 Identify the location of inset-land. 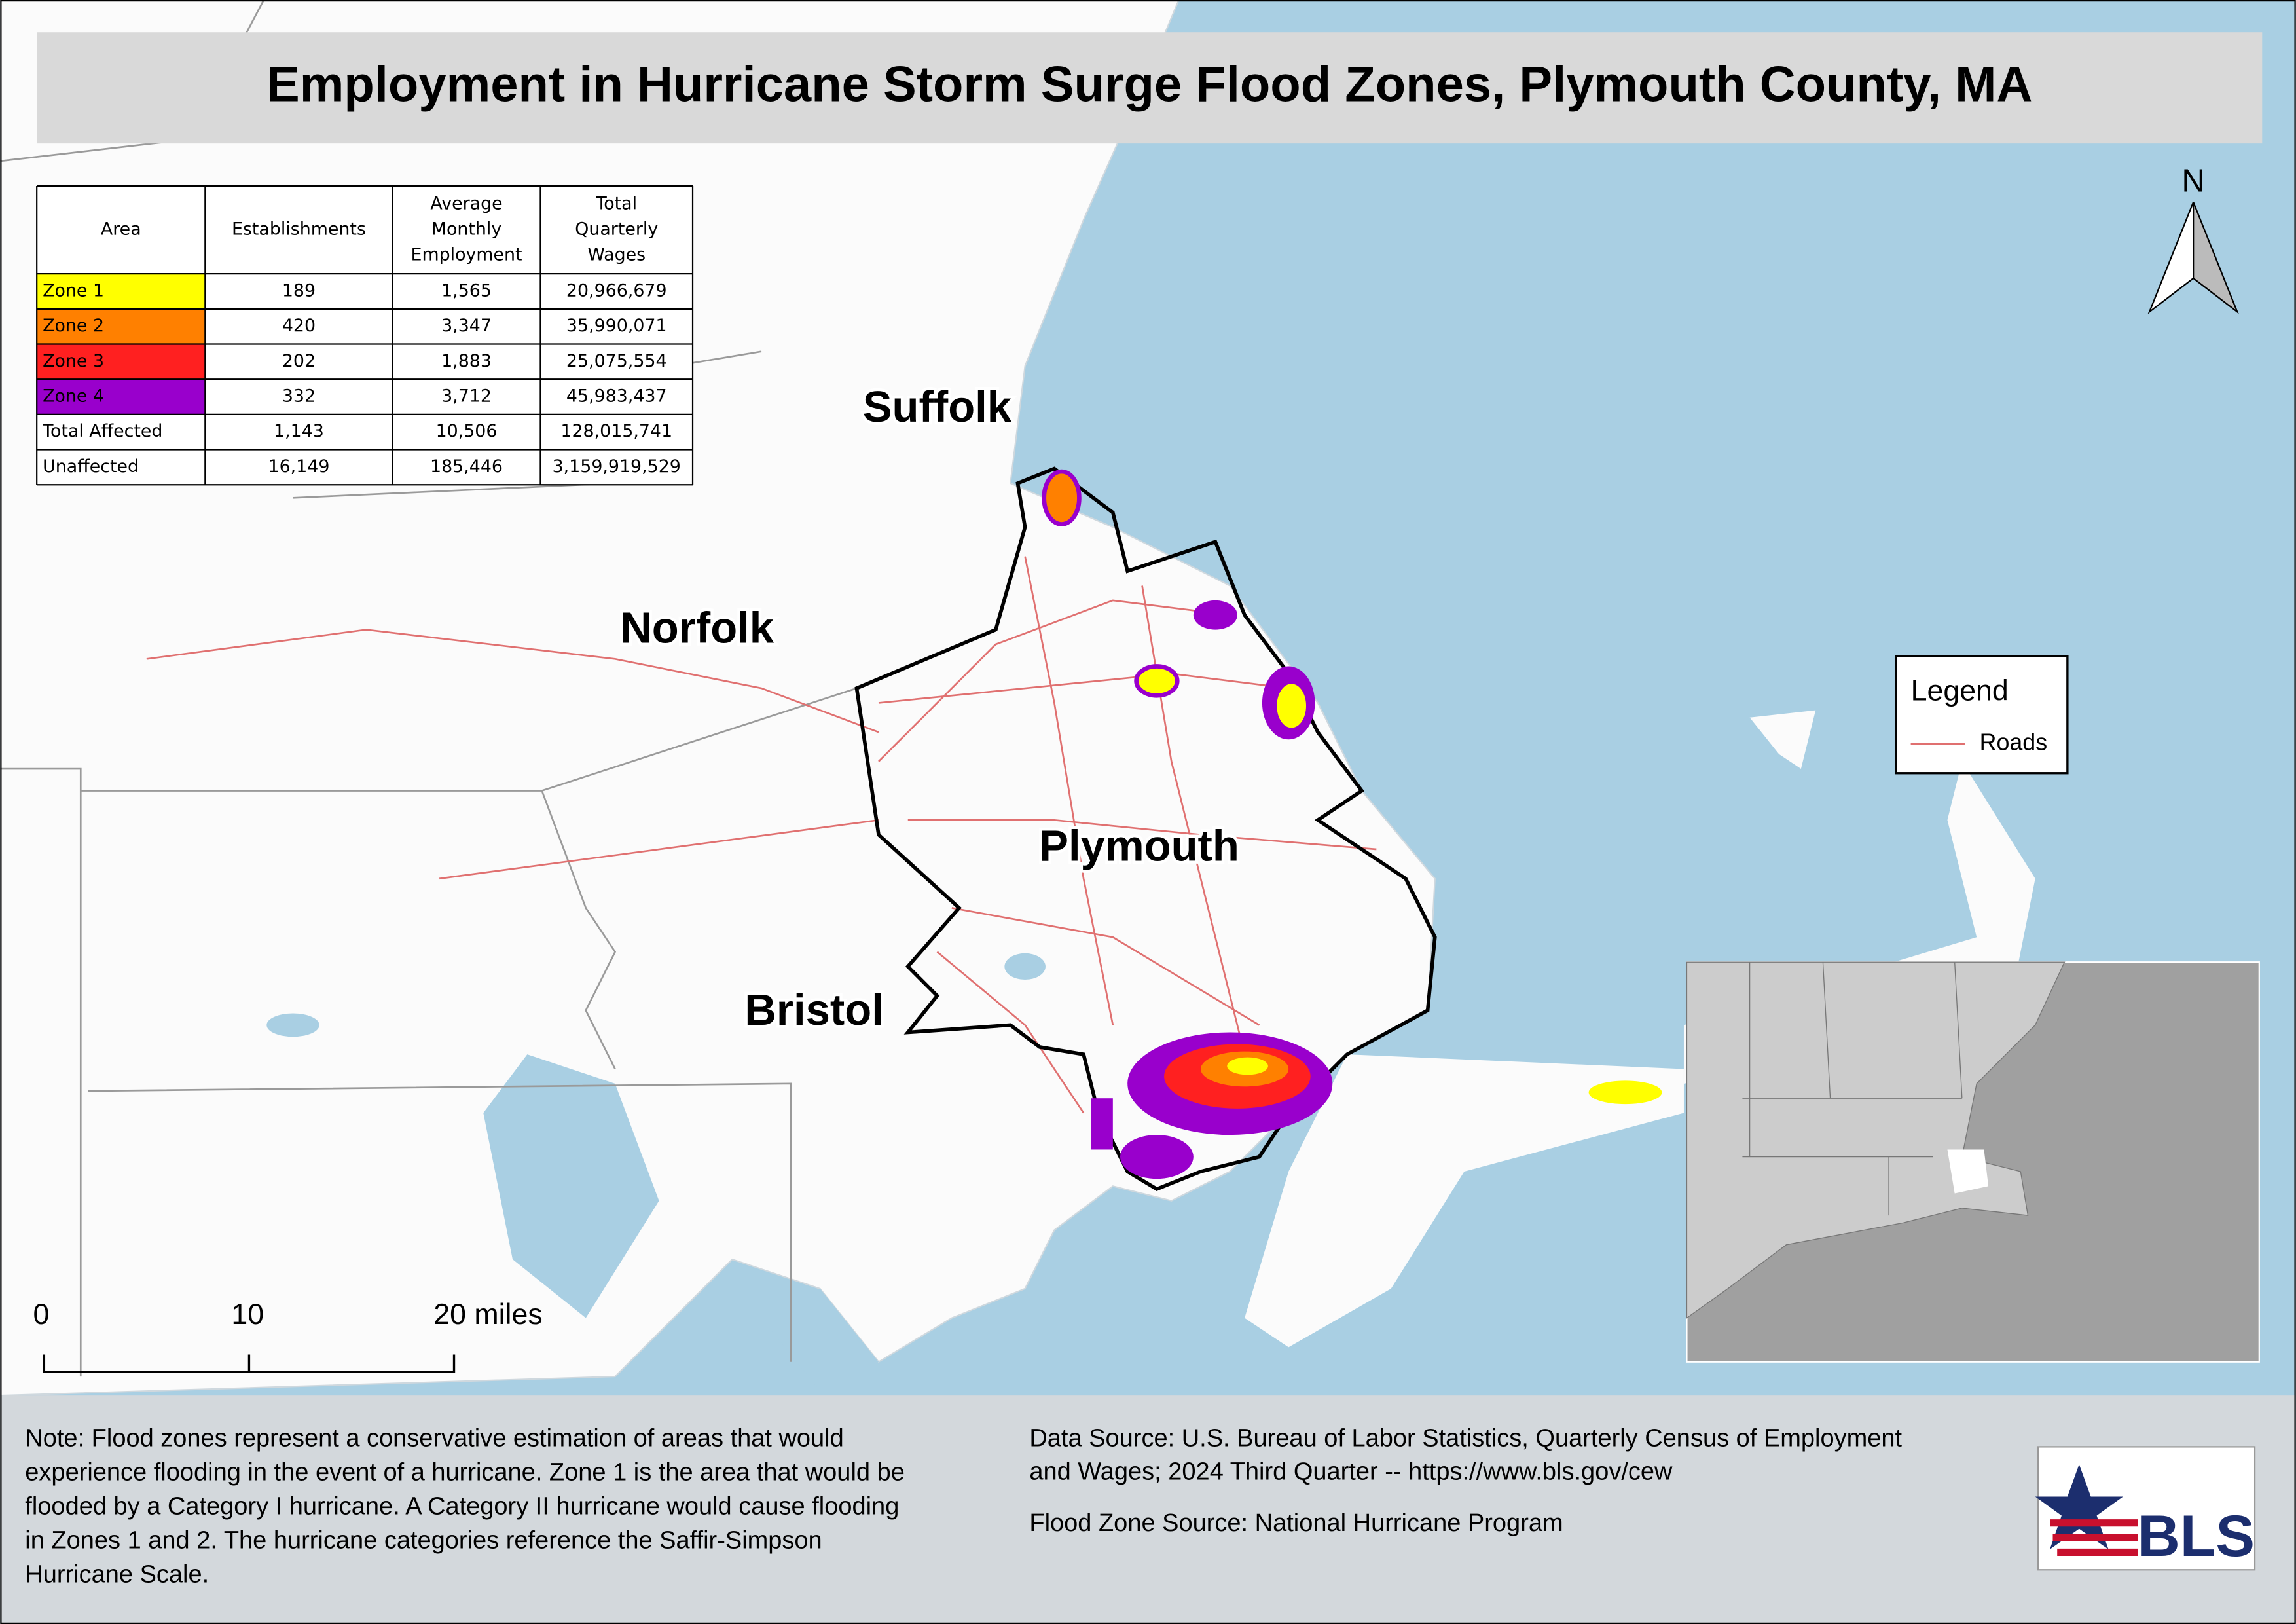
(1876, 1140).